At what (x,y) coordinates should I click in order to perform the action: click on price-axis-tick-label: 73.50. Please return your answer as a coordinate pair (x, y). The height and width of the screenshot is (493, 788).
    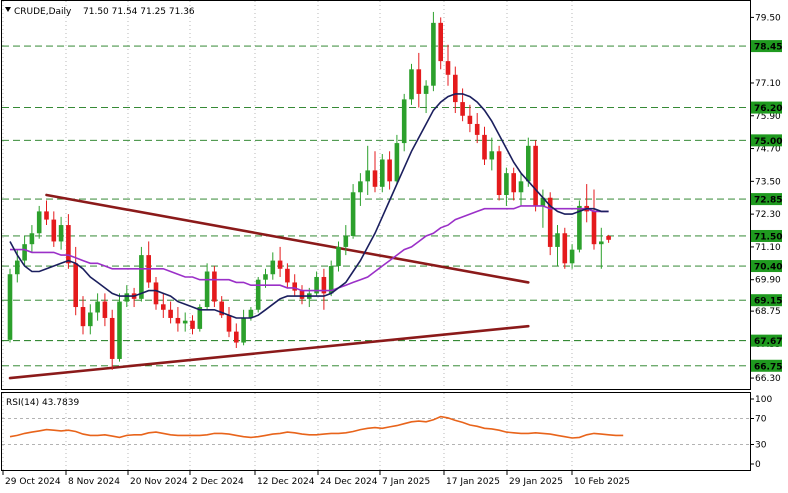
    Looking at the image, I should click on (768, 182).